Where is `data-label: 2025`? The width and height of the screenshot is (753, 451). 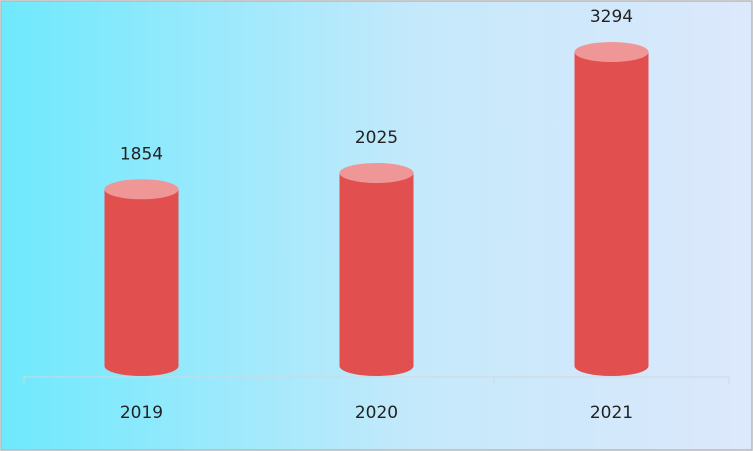 data-label: 2025 is located at coordinates (376, 138).